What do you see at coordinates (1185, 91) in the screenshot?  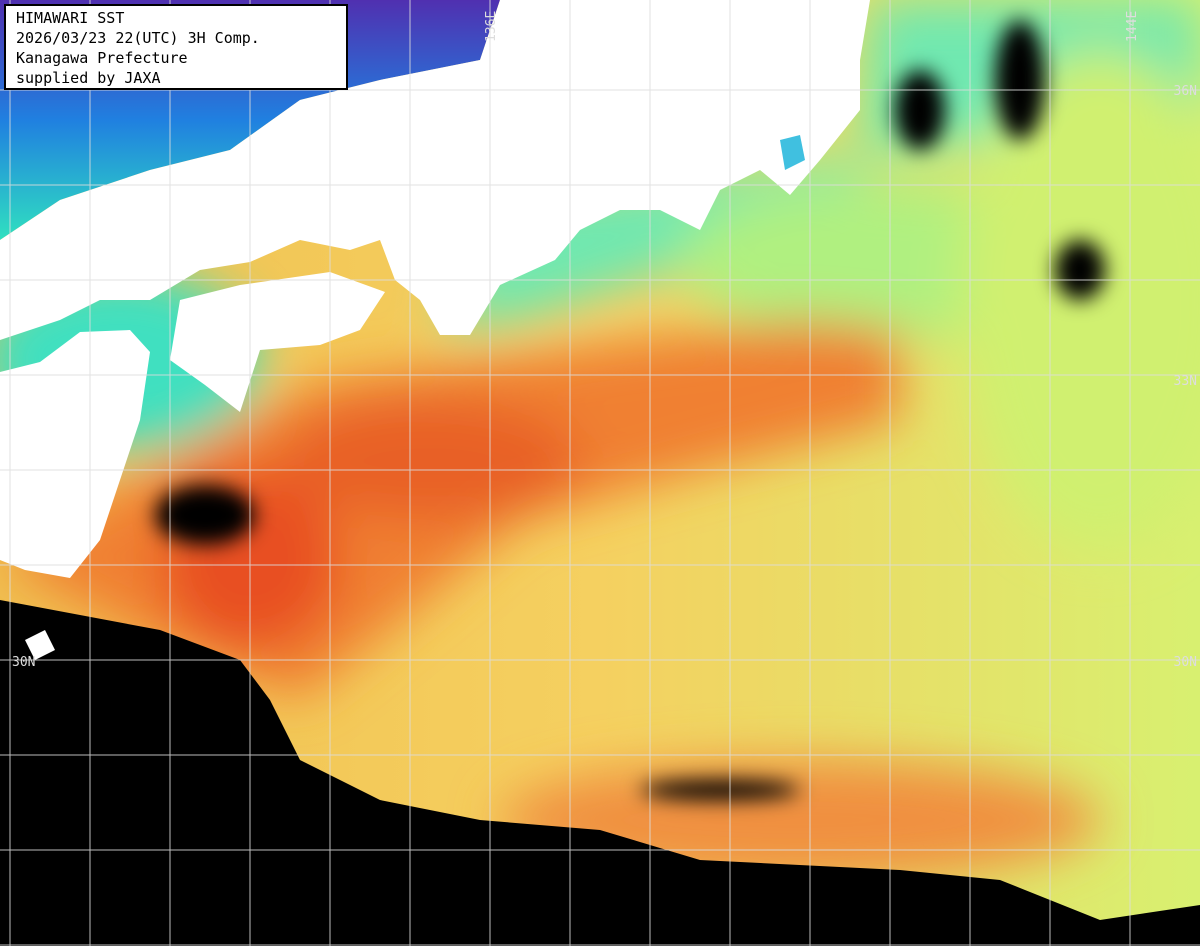 I see `latitude-label: 36N` at bounding box center [1185, 91].